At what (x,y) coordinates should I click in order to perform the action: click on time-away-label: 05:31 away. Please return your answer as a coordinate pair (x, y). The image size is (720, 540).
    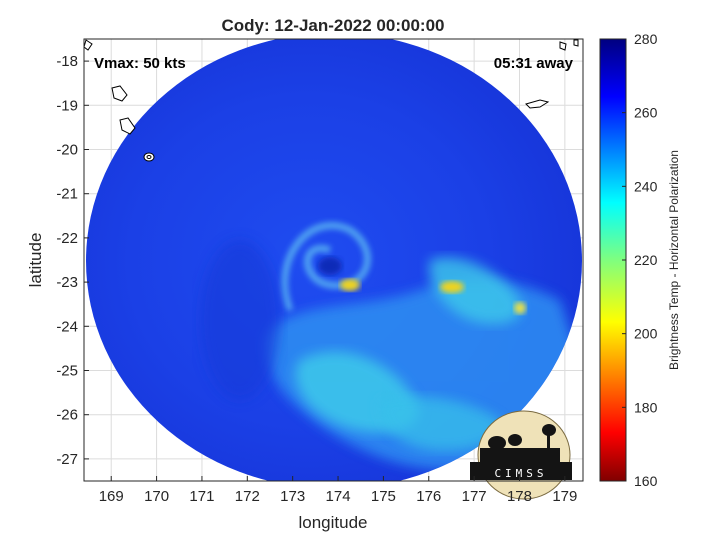
    Looking at the image, I should click on (534, 63).